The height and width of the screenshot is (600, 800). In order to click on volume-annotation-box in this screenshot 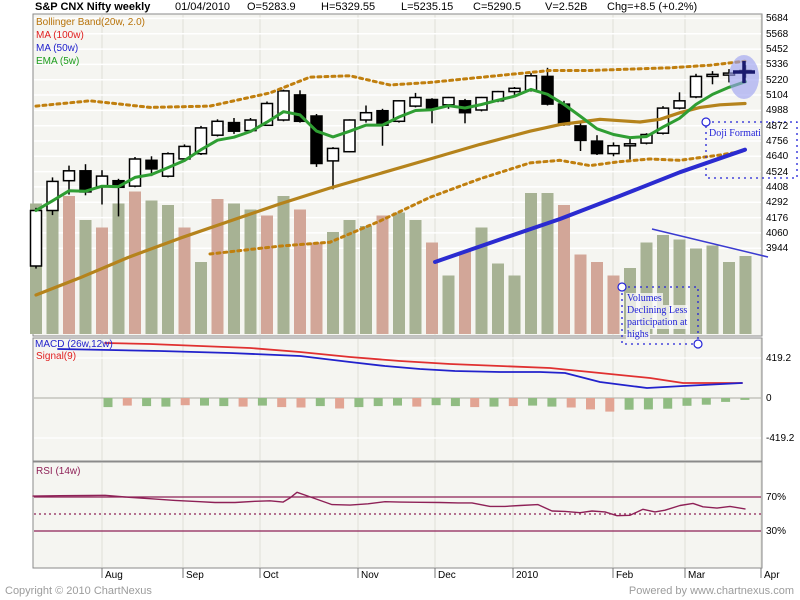, I will do `click(660, 315)`.